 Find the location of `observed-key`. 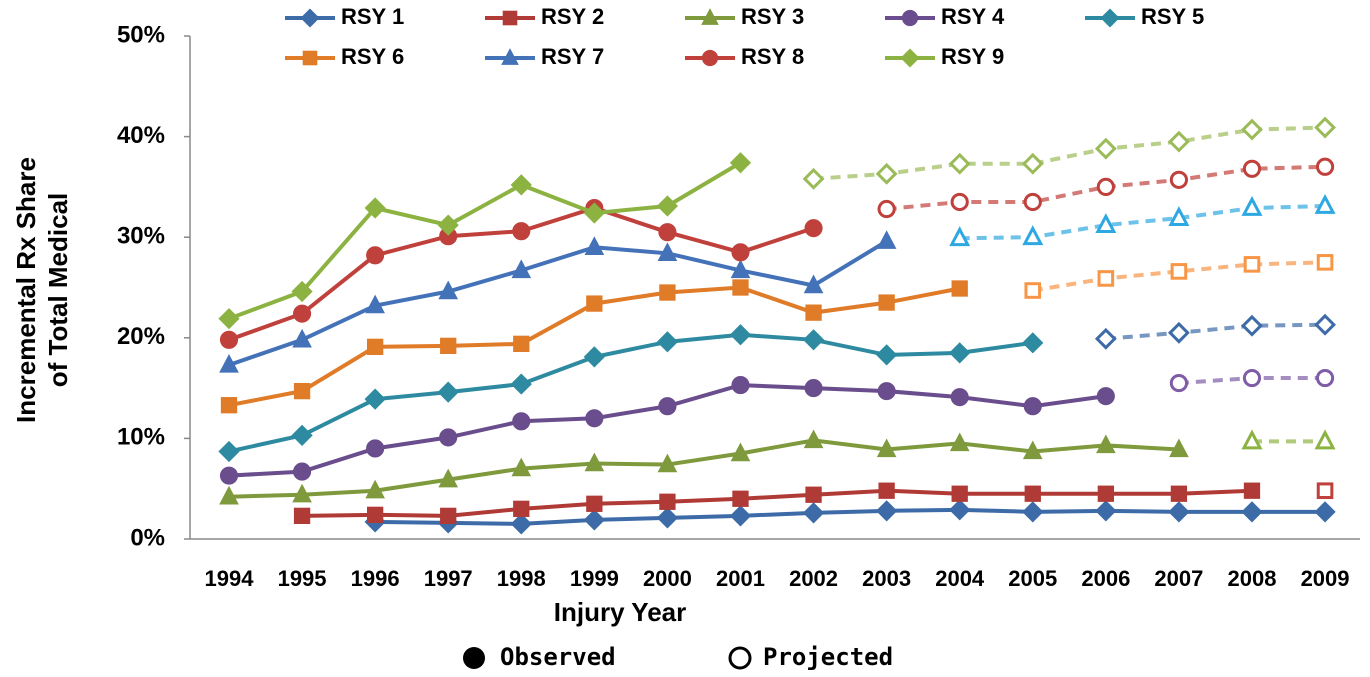

observed-key is located at coordinates (474, 658).